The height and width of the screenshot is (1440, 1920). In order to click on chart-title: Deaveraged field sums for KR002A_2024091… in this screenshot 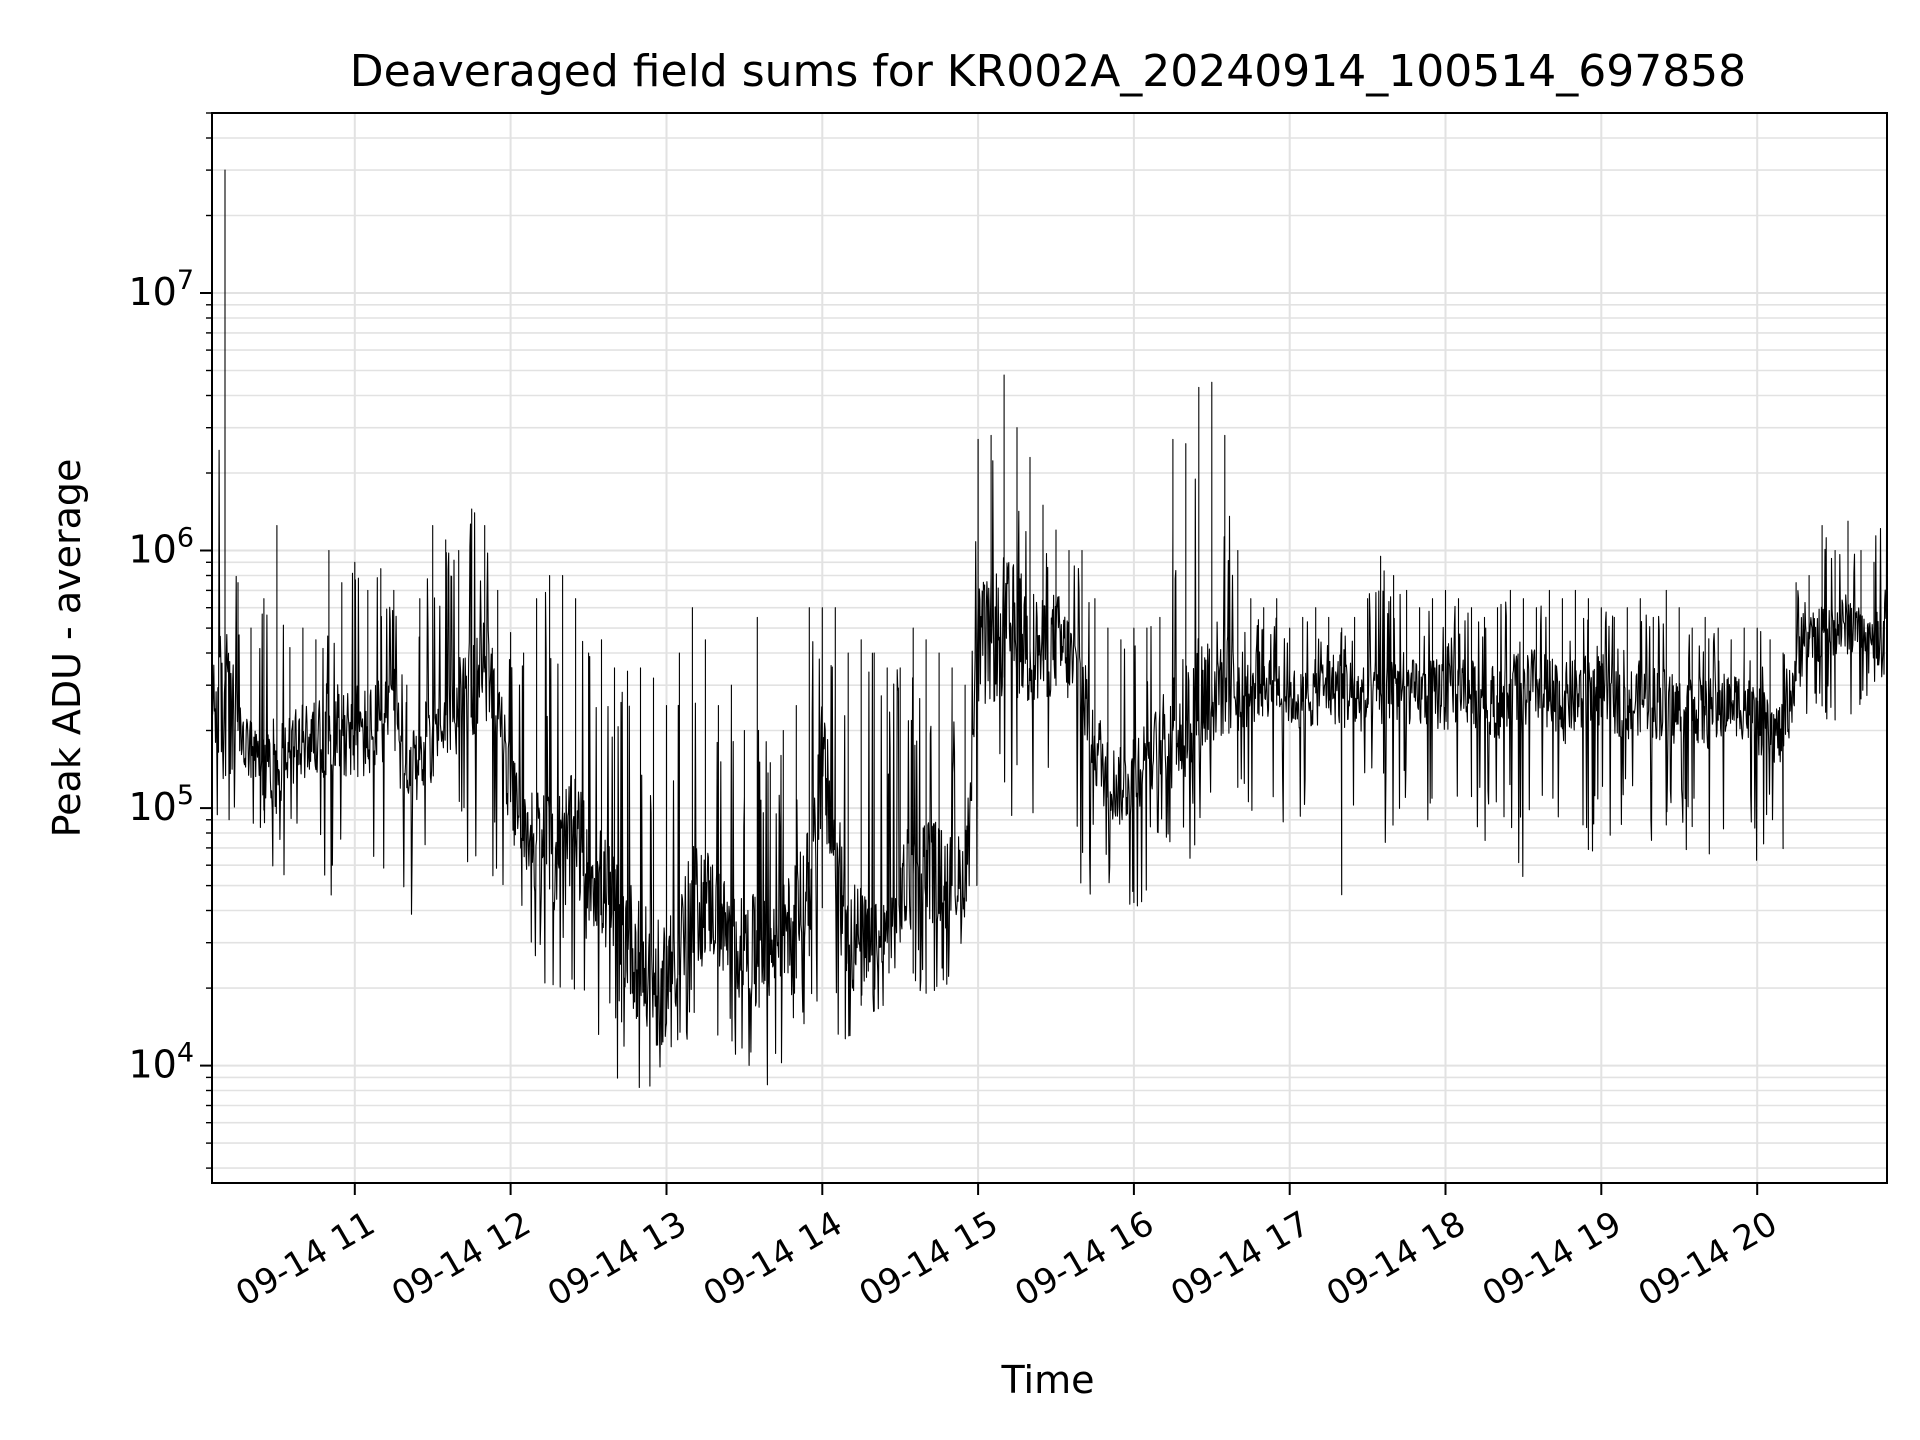, I will do `click(1048, 71)`.